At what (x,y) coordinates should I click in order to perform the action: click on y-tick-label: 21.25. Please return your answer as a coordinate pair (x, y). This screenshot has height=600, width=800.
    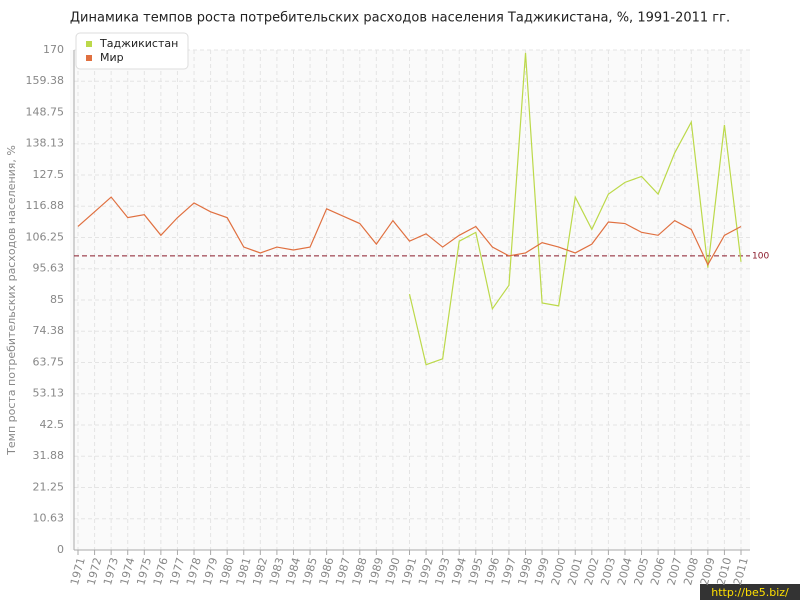
    Looking at the image, I should click on (49, 487).